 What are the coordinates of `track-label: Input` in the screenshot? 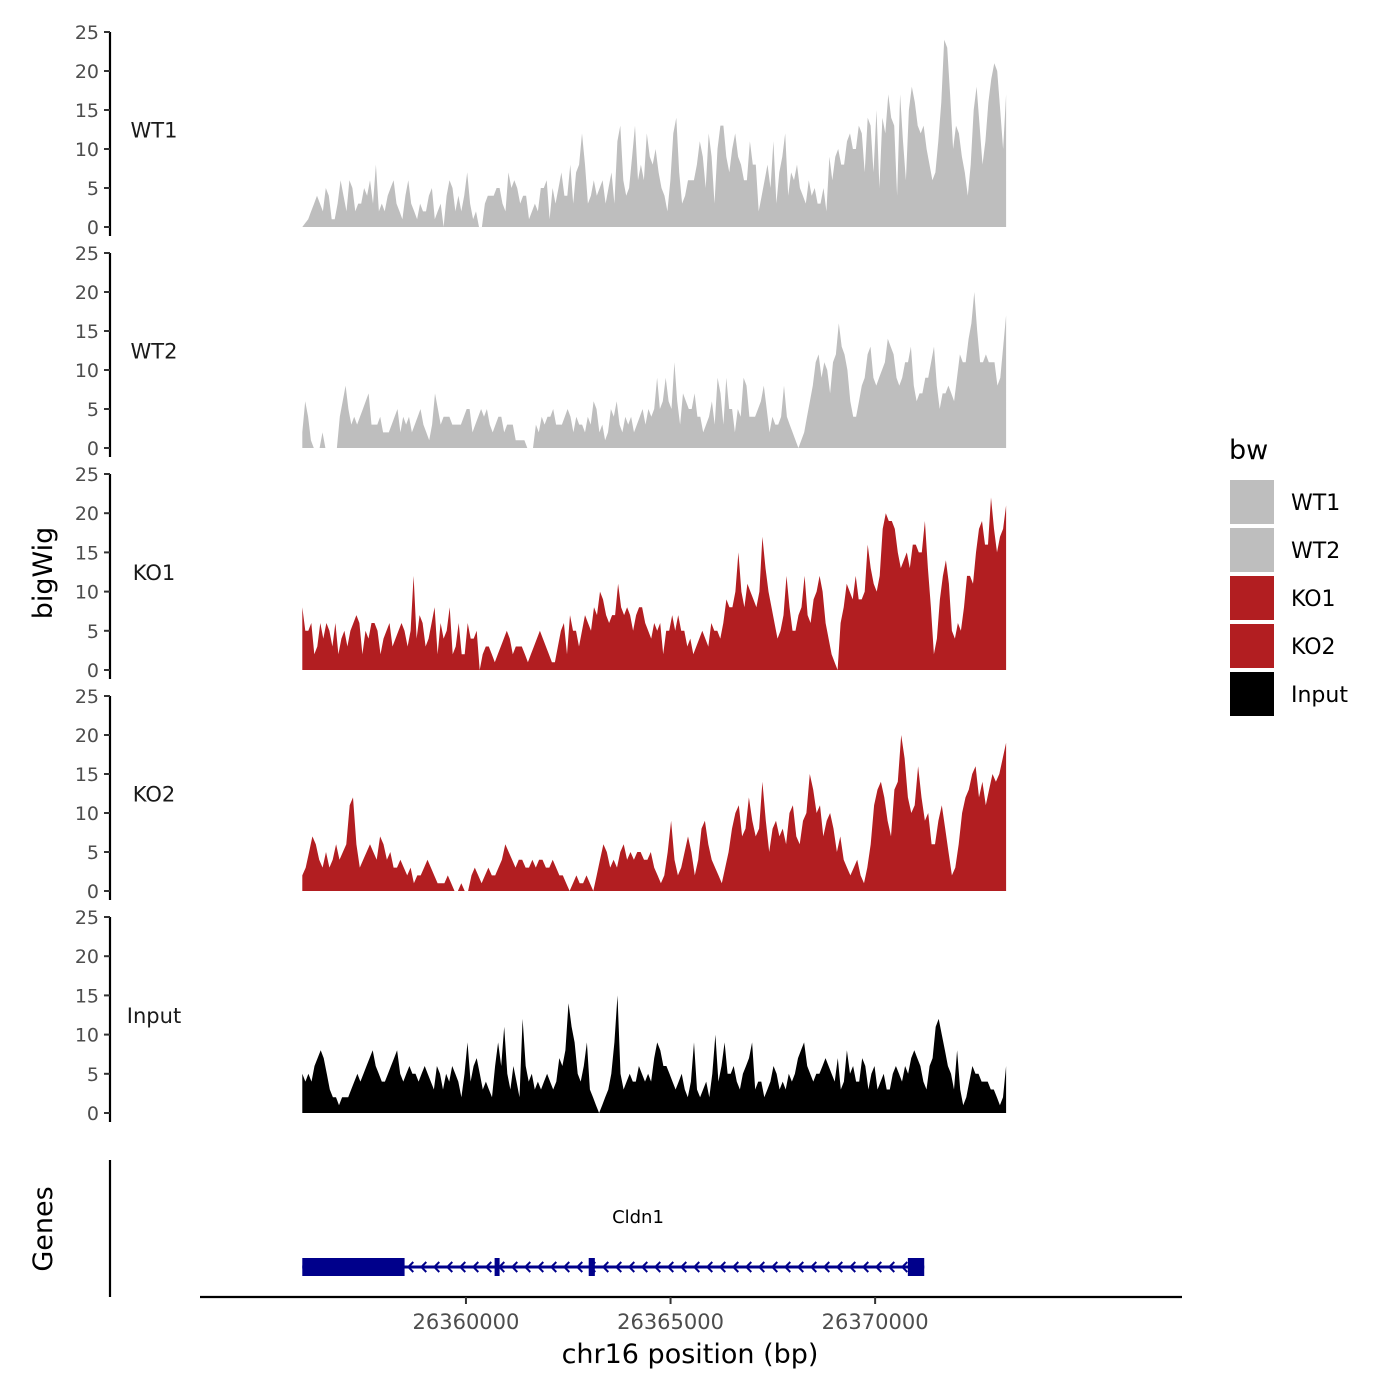 It's located at (154, 1016).